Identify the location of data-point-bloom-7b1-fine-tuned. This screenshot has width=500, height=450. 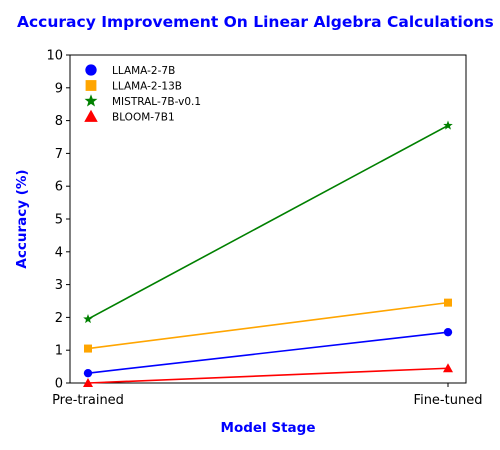
(448, 368).